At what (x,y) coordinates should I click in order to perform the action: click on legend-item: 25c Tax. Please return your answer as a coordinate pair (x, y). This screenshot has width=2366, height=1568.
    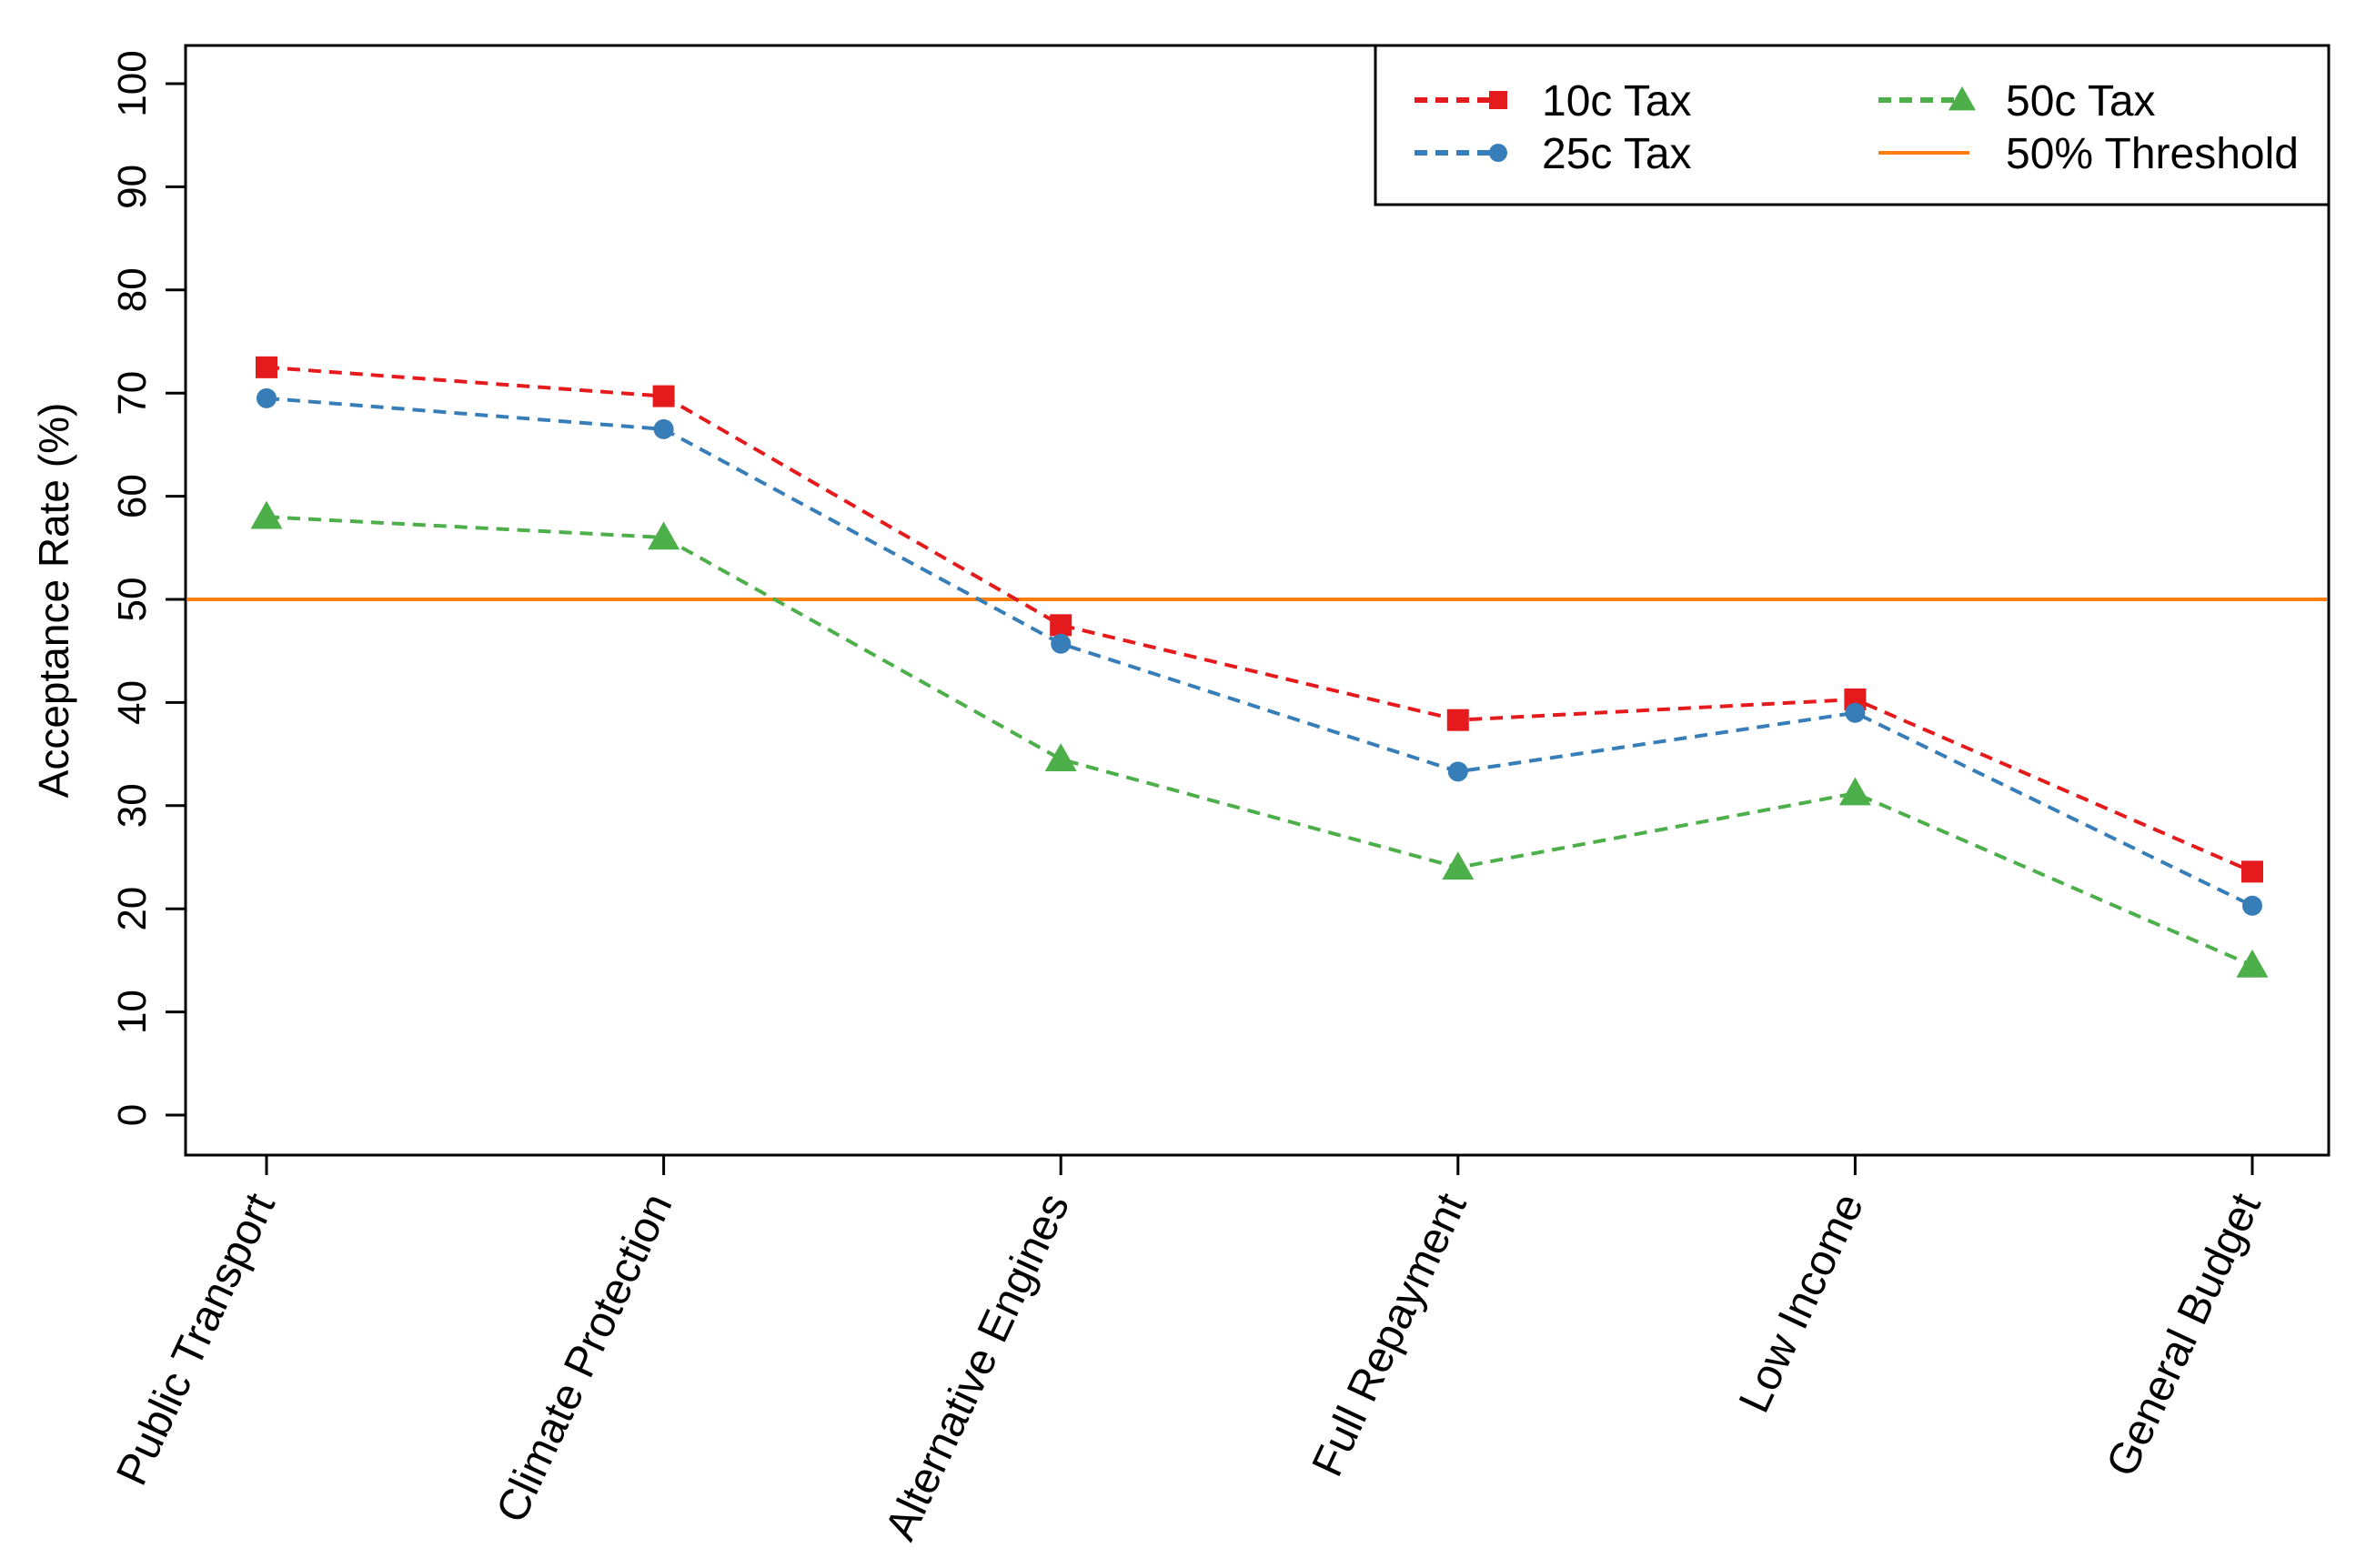
    Looking at the image, I should click on (1553, 154).